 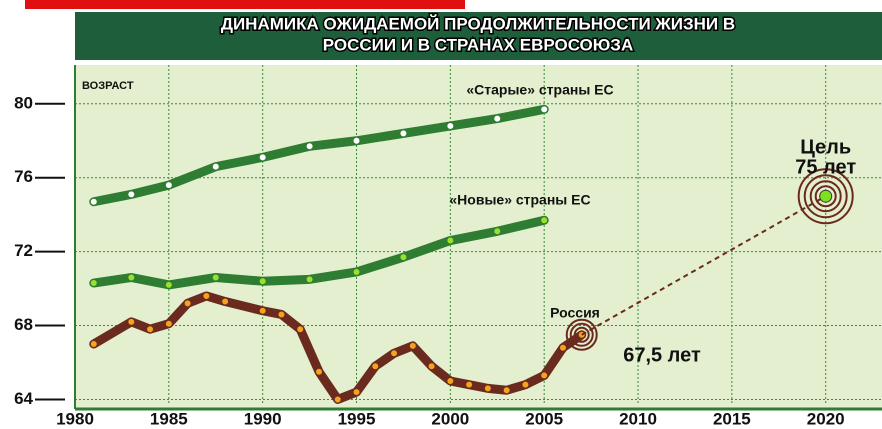 I want to click on target-ring, so click(x=825, y=196).